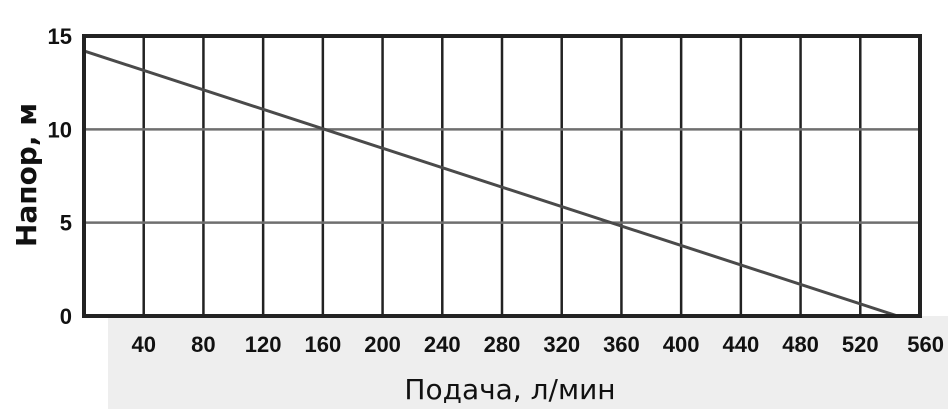 This screenshot has height=409, width=948. What do you see at coordinates (143, 344) in the screenshot?
I see `x-tick-label: 40` at bounding box center [143, 344].